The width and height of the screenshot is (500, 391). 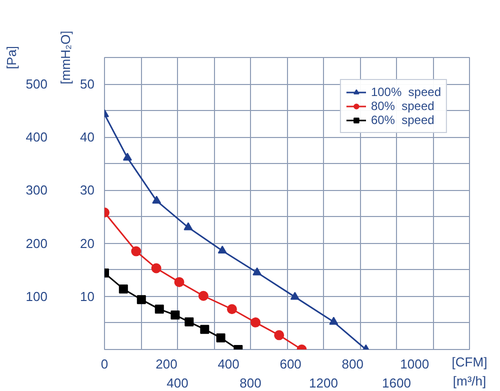 I want to click on x2-tick-label: 1600, so click(x=396, y=383).